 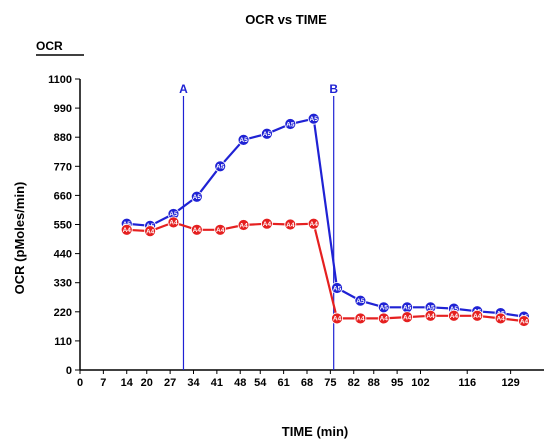 What do you see at coordinates (170, 383) in the screenshot?
I see `x-tick-label: 27` at bounding box center [170, 383].